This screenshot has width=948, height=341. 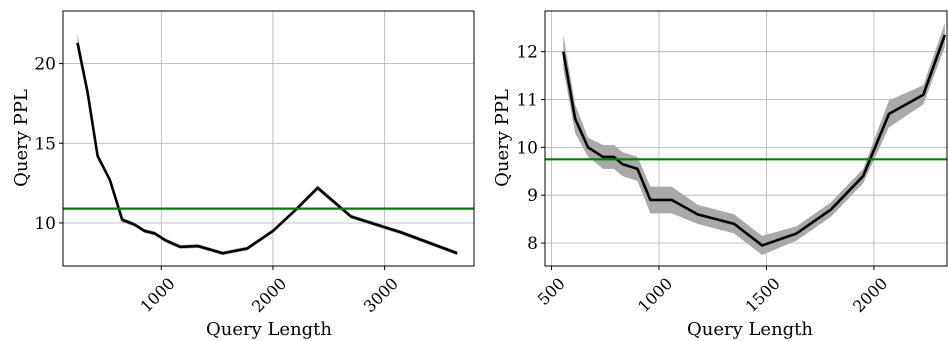 What do you see at coordinates (532, 196) in the screenshot?
I see `y-tick-label: 9` at bounding box center [532, 196].